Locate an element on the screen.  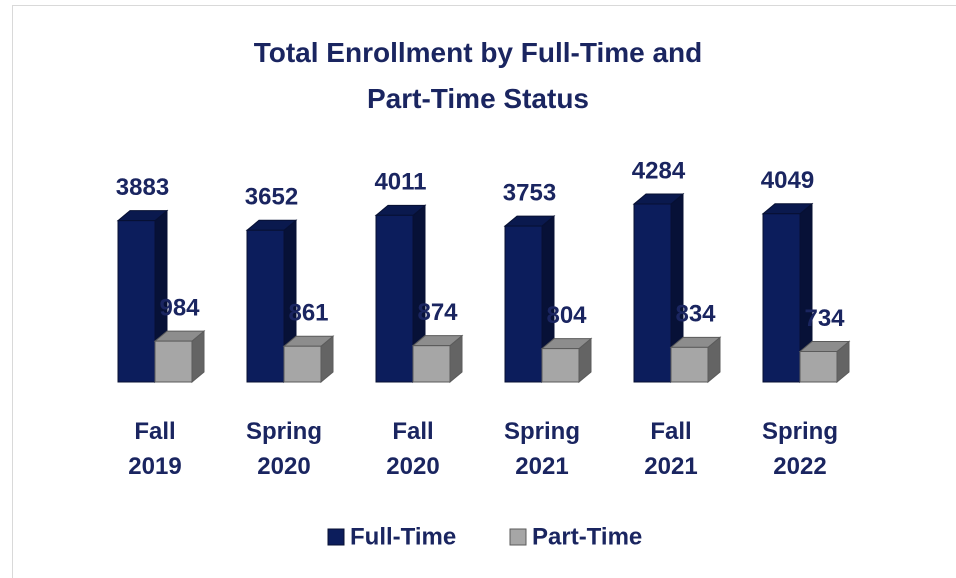
legend-label: Full-Time is located at coordinates (403, 536).